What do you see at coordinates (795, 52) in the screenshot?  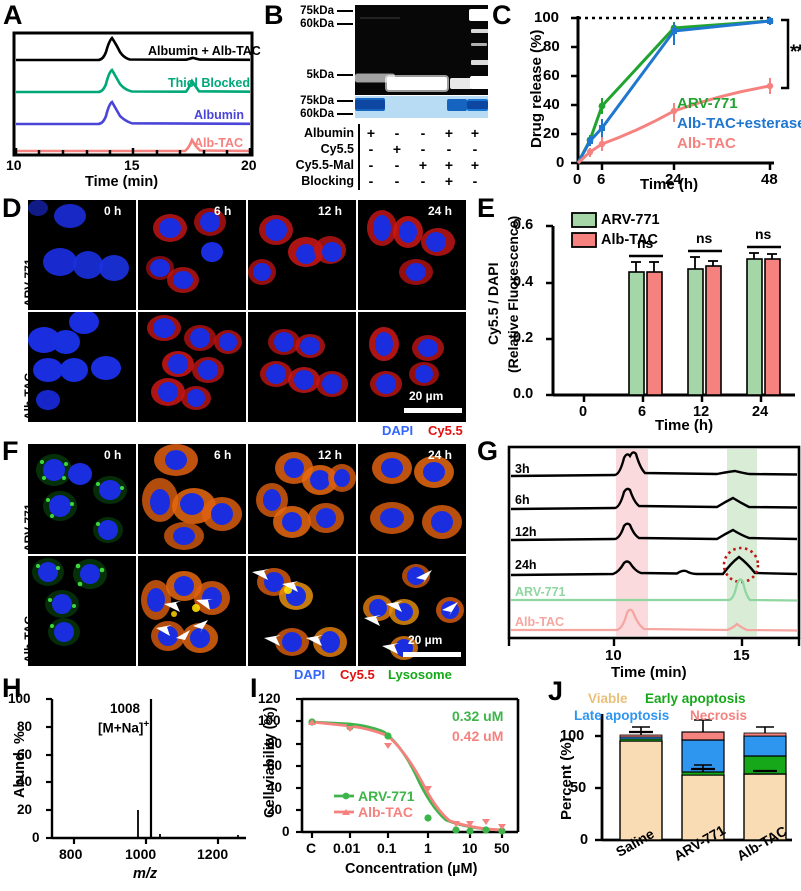 I see `panel-c-significance: ****` at bounding box center [795, 52].